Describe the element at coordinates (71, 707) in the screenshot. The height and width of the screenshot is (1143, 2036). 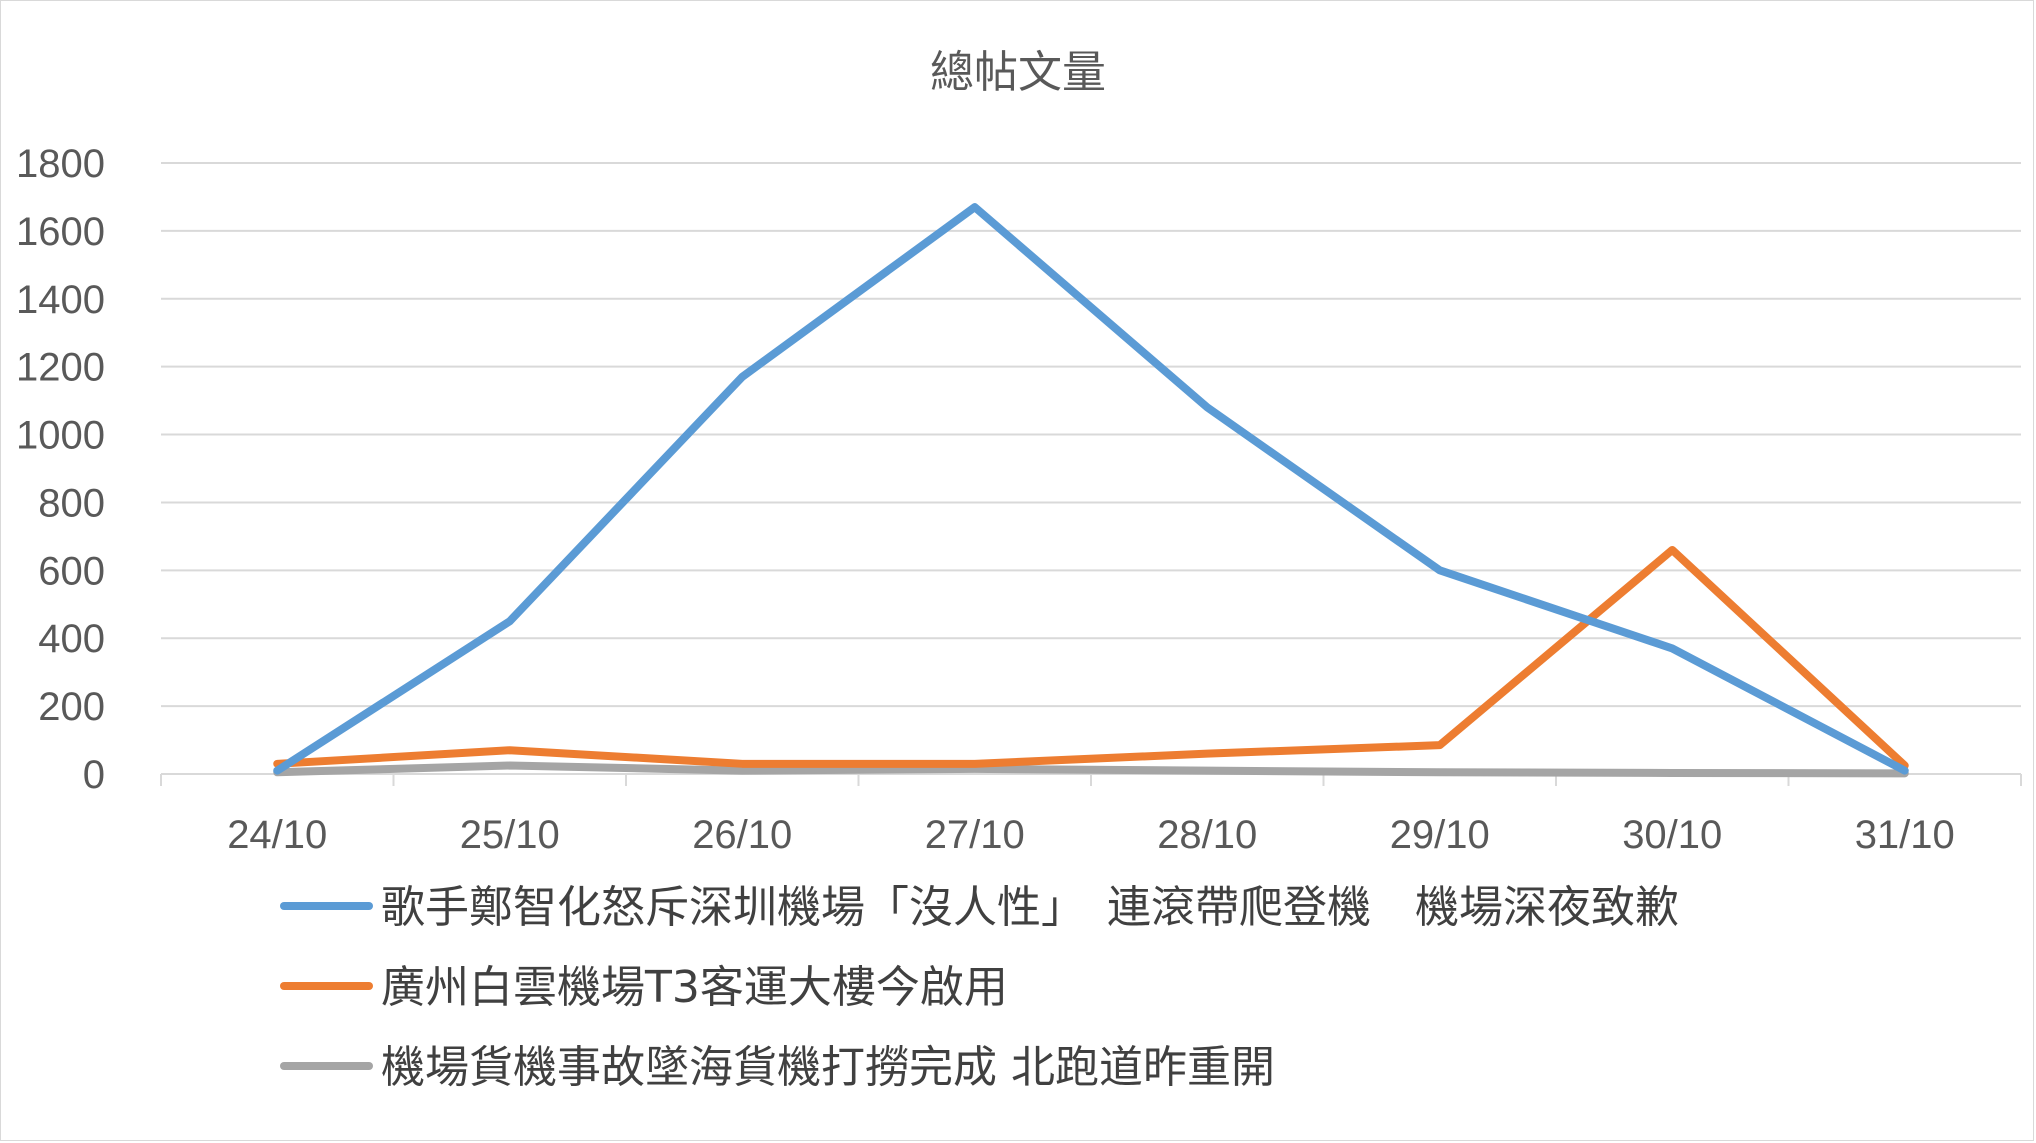
I see `y-tick-label: 200` at that location.